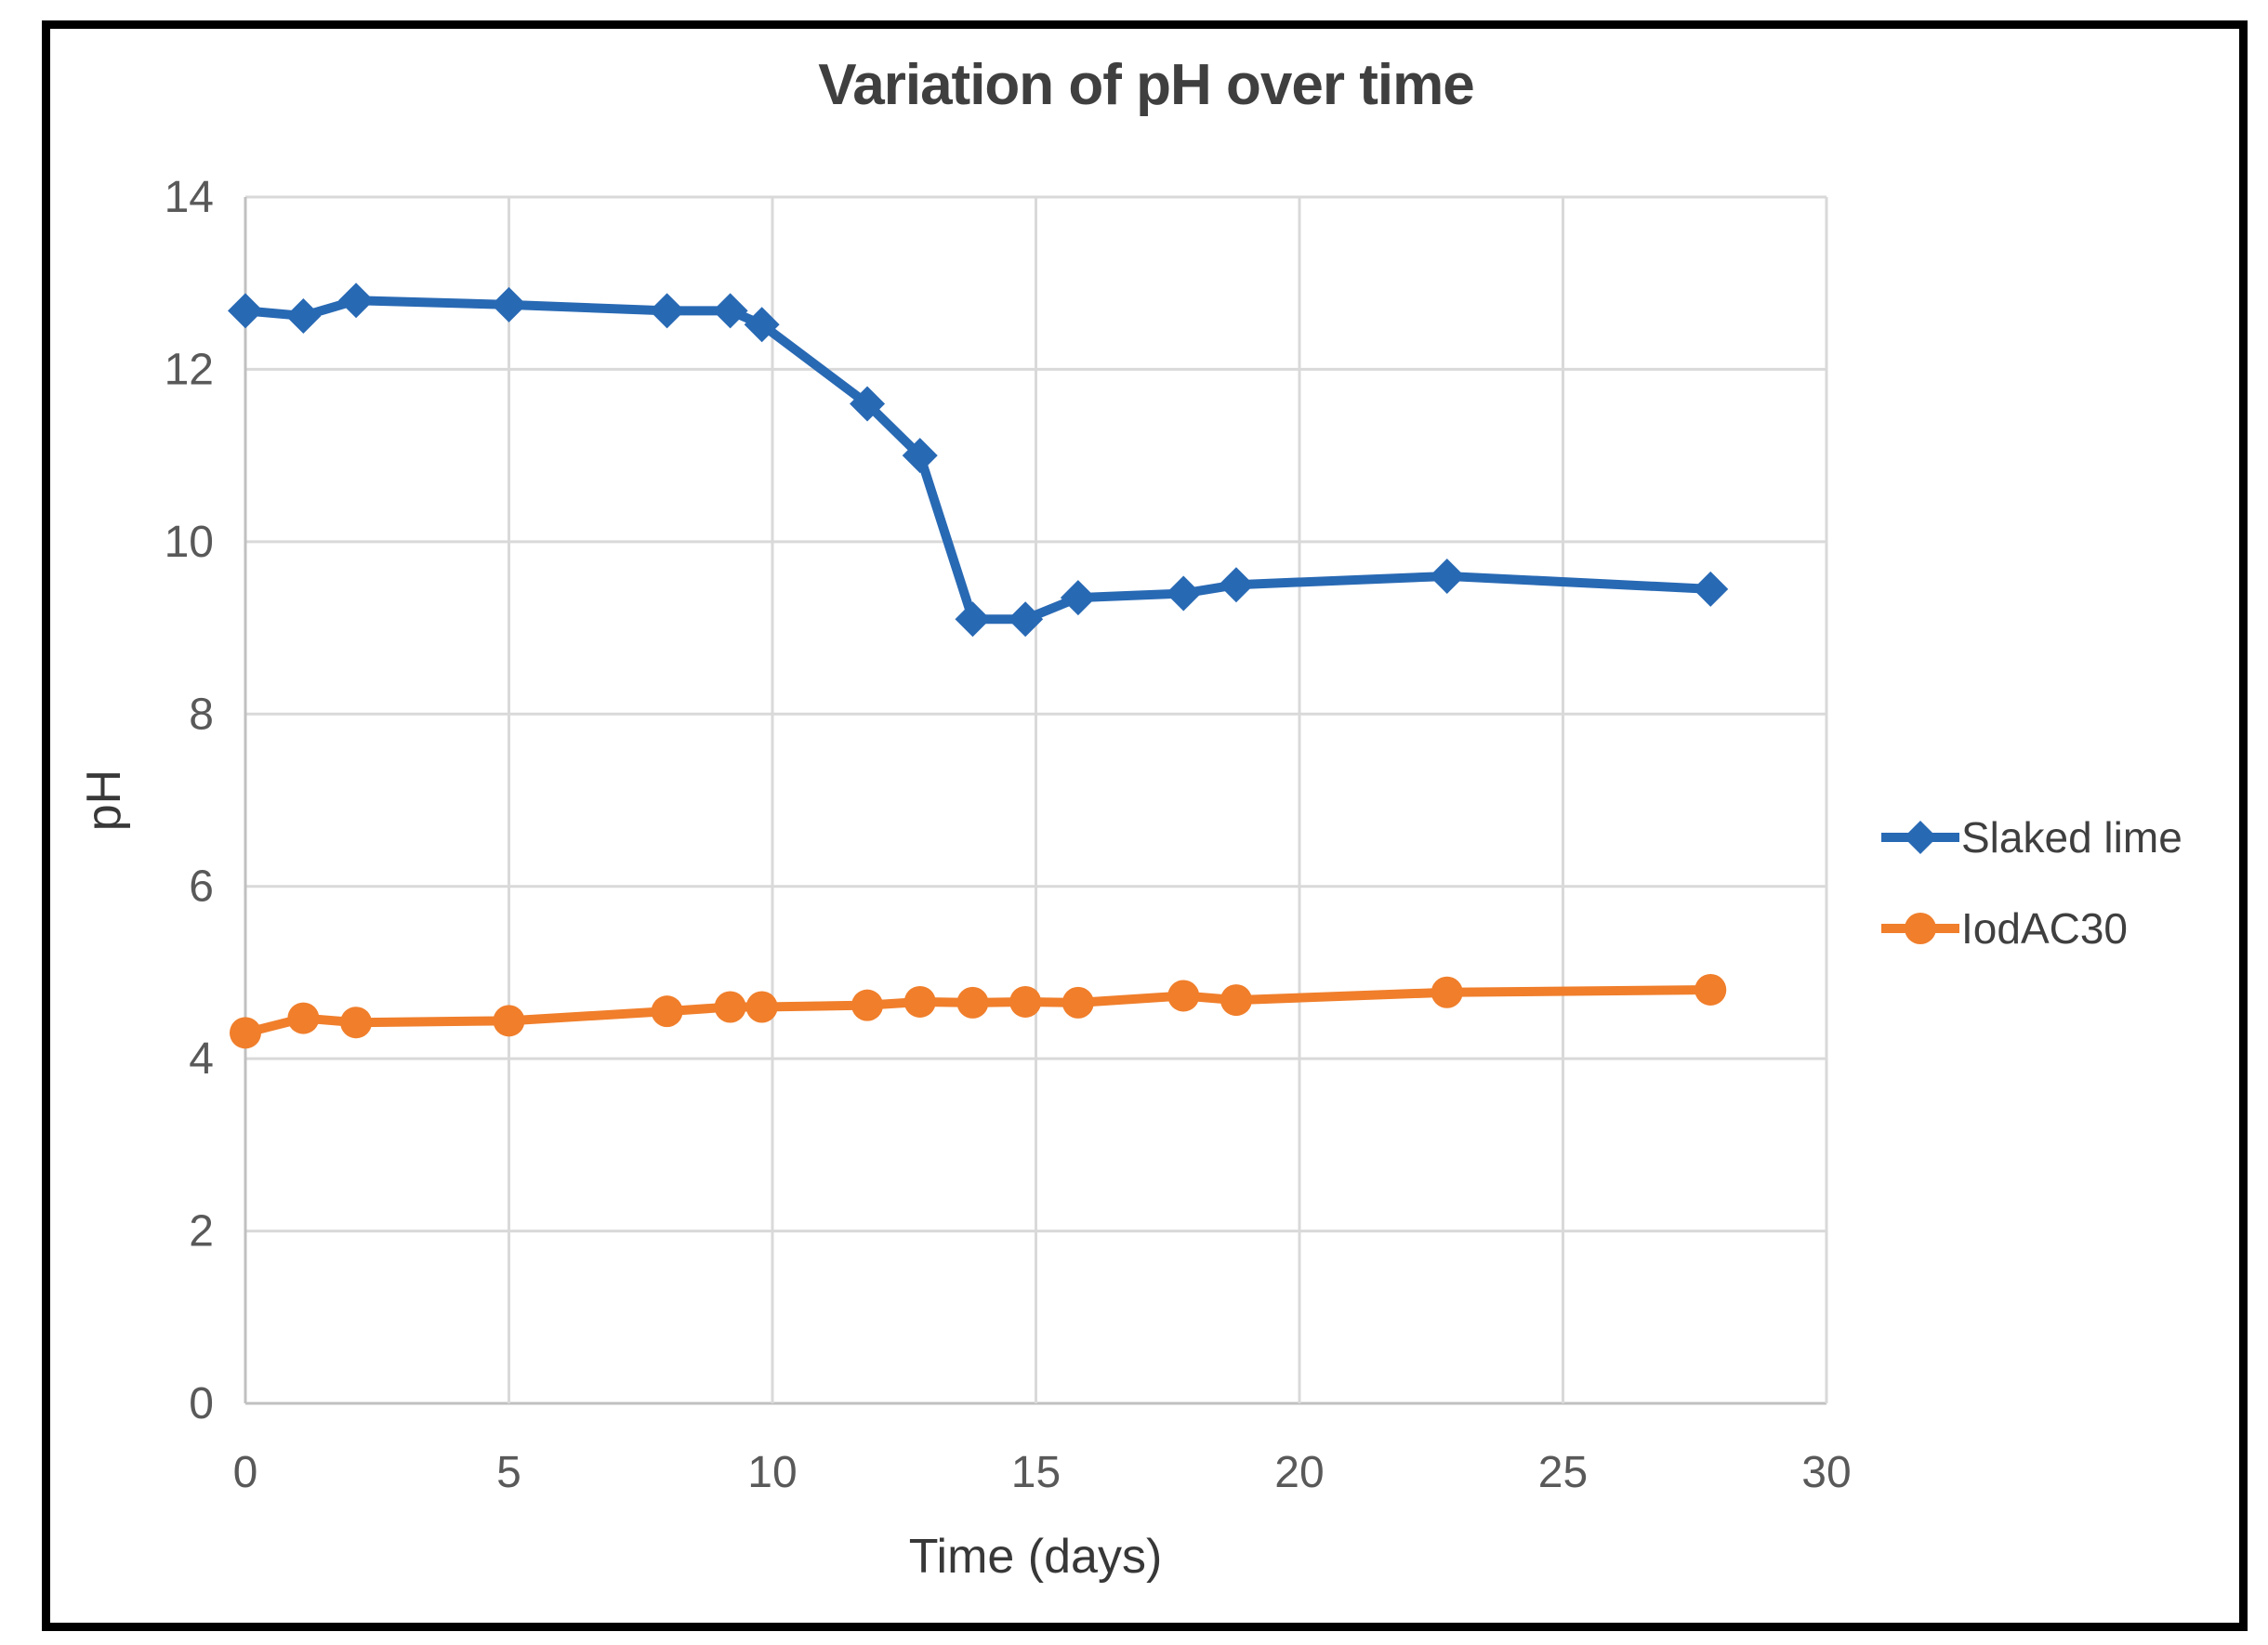  I want to click on x-tick-label-30: 30, so click(1826, 1473).